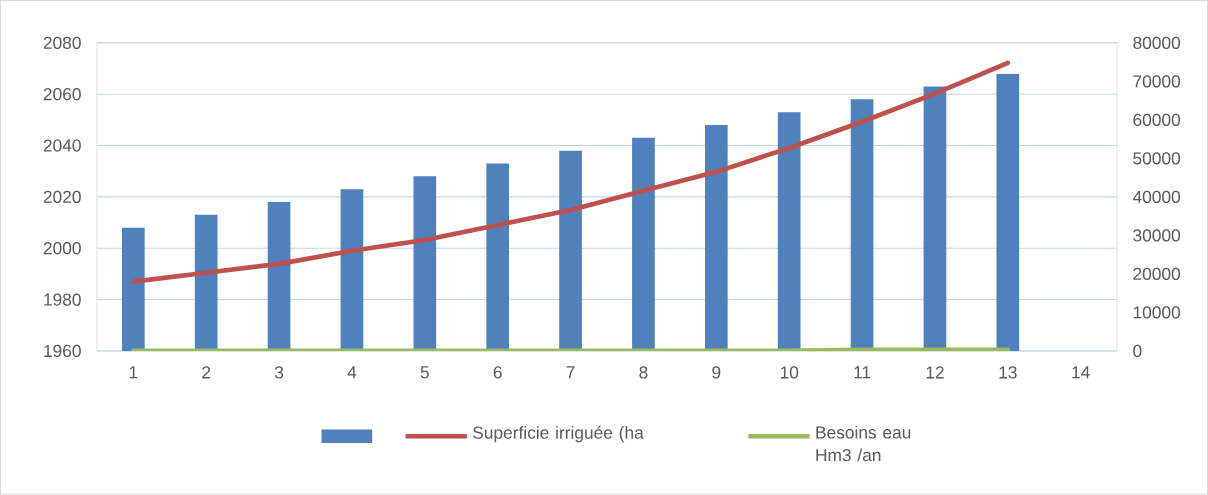 This screenshot has width=1208, height=495. What do you see at coordinates (716, 372) in the screenshot?
I see `x-tick-label: 9` at bounding box center [716, 372].